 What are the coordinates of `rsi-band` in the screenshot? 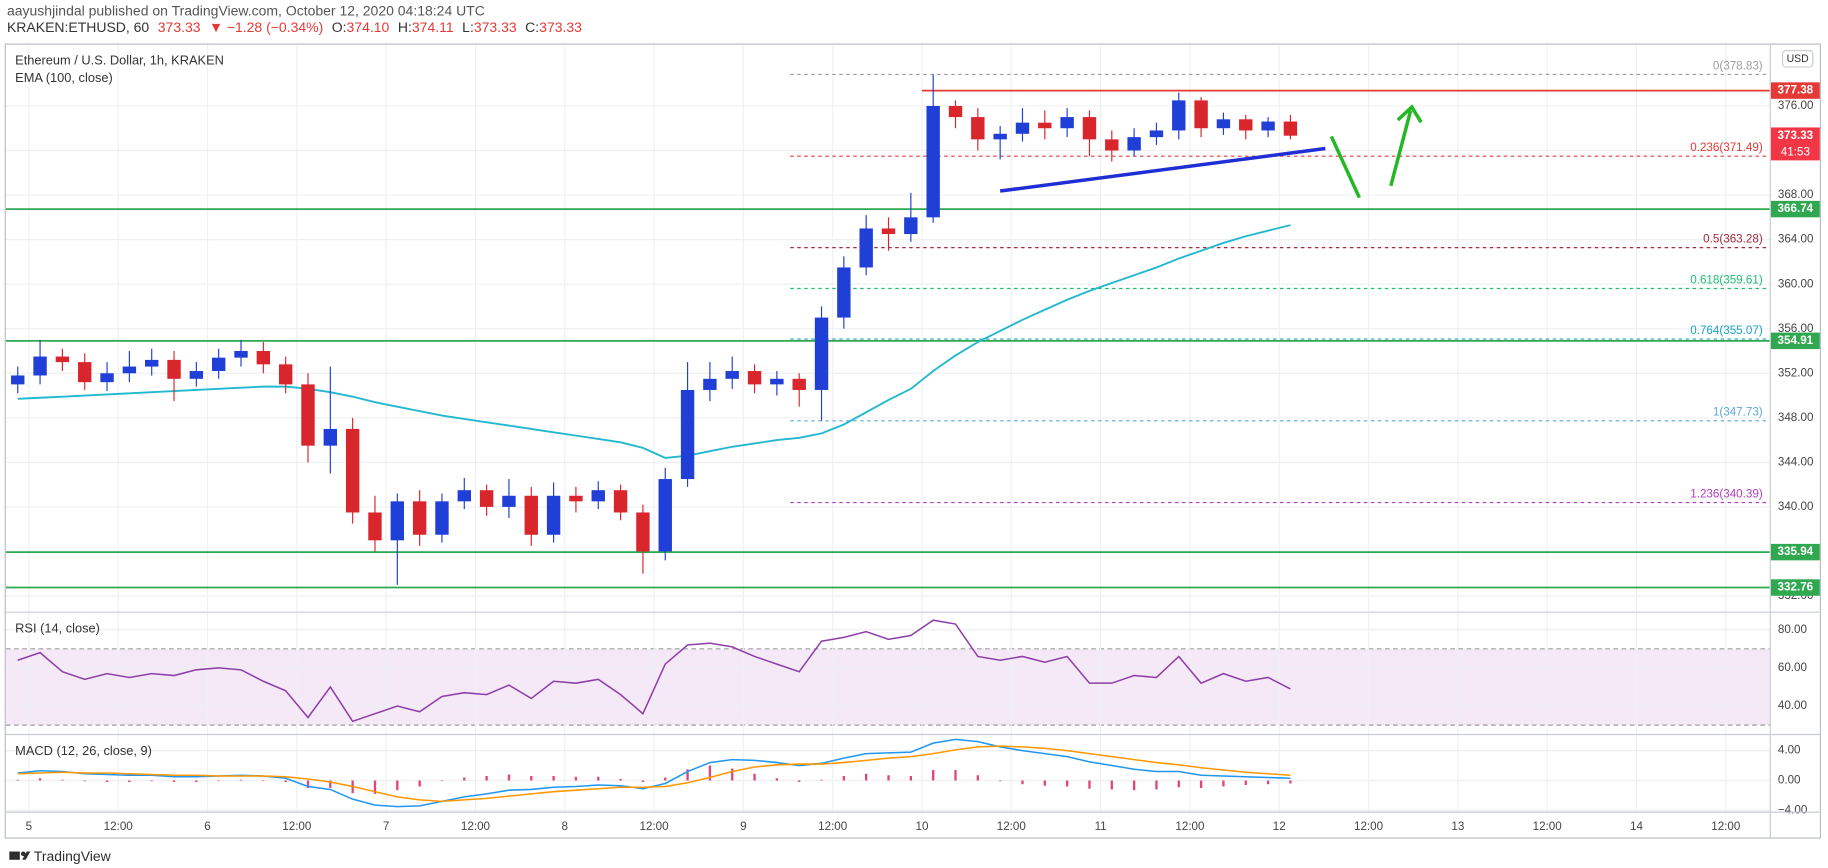 It's located at (887, 687).